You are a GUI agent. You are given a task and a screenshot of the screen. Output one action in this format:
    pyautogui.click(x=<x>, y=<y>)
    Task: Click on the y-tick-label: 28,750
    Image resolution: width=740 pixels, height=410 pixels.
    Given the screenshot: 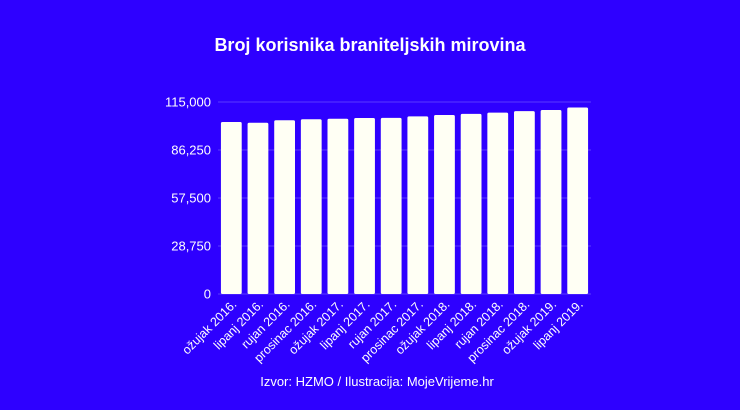 What is the action you would take?
    pyautogui.click(x=191, y=246)
    